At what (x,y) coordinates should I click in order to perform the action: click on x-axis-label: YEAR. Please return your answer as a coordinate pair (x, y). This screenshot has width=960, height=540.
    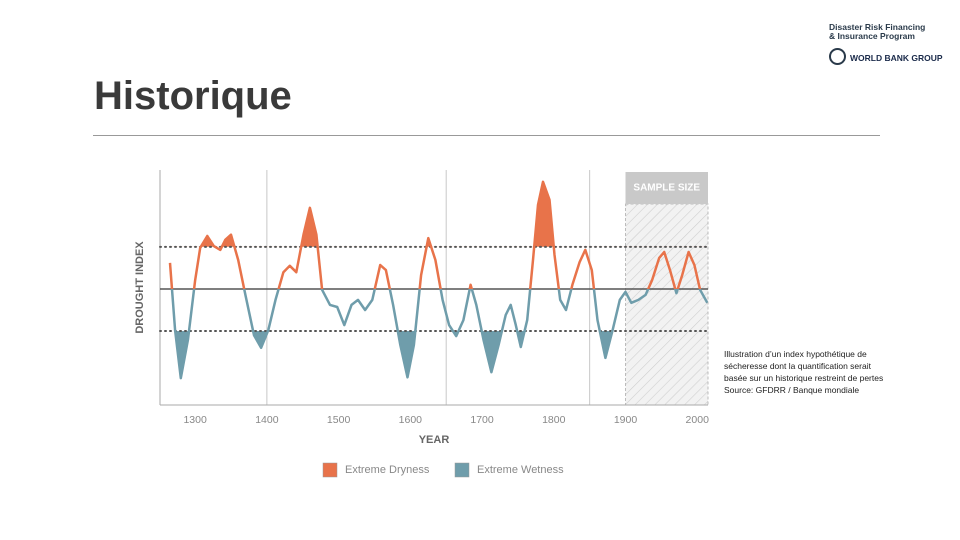
    Looking at the image, I should click on (434, 440).